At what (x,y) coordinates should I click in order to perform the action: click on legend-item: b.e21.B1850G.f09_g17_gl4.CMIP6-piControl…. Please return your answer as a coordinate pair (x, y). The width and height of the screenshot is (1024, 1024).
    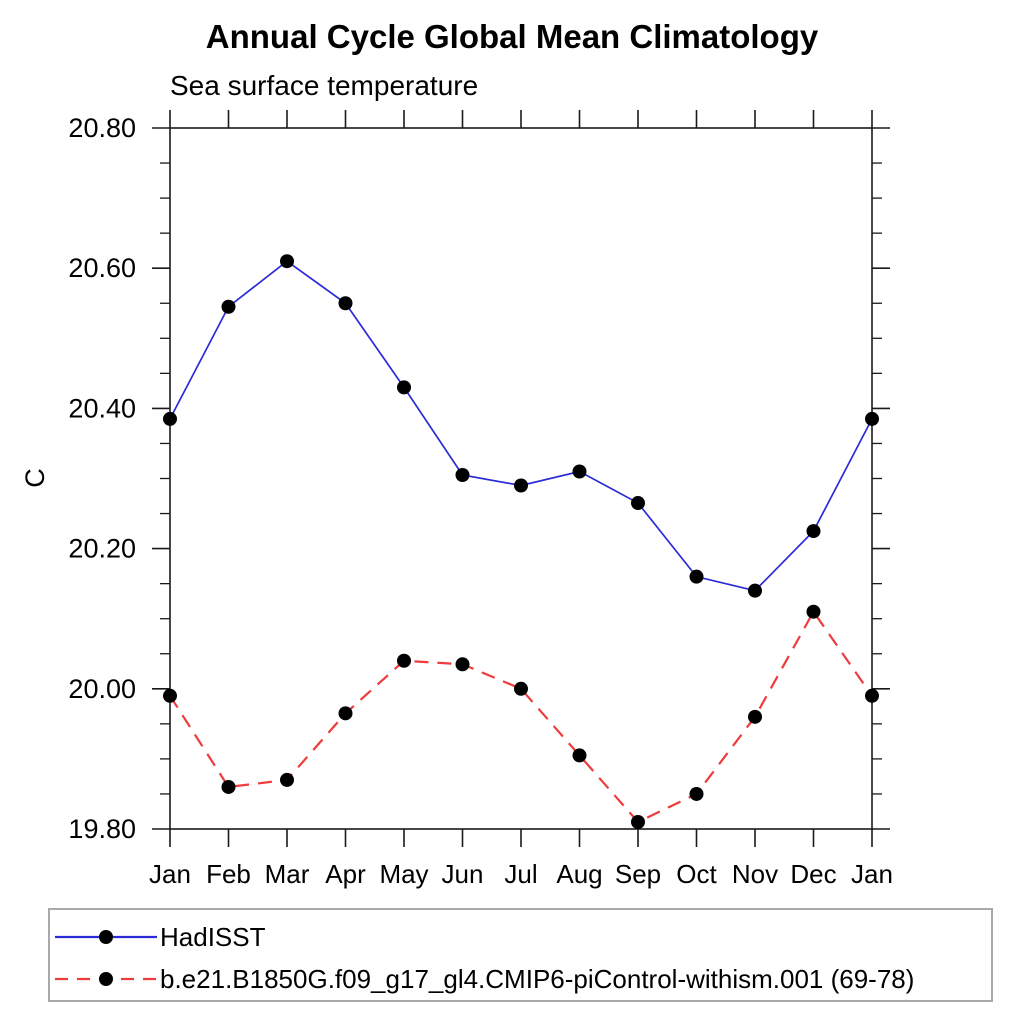
    Looking at the image, I should click on (483, 979).